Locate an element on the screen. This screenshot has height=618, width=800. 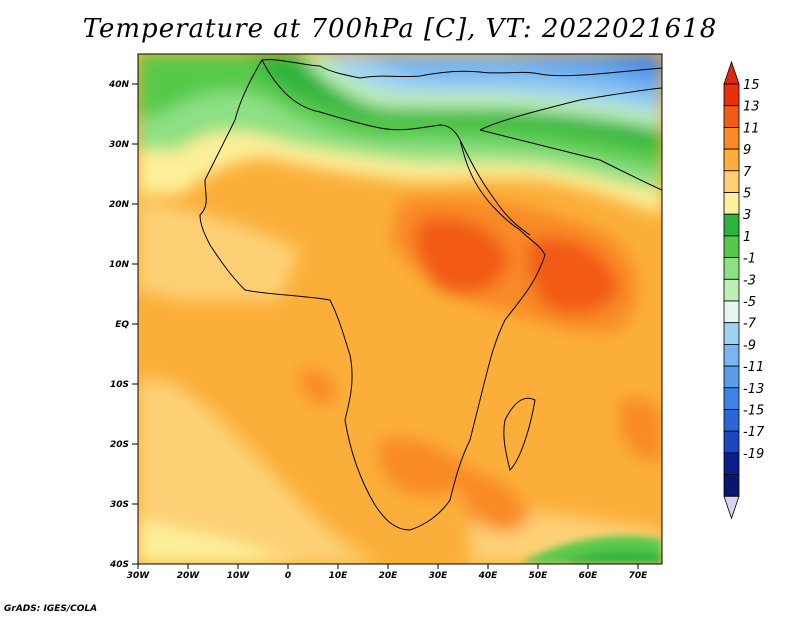
lat-tick-label: 10S is located at coordinates (119, 385).